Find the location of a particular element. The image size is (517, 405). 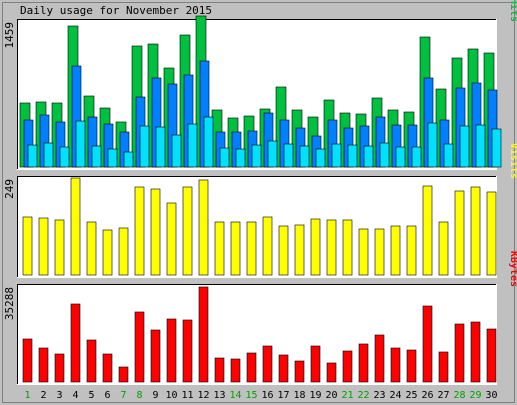

x-tick-label-day-15: 15 is located at coordinates (251, 395).